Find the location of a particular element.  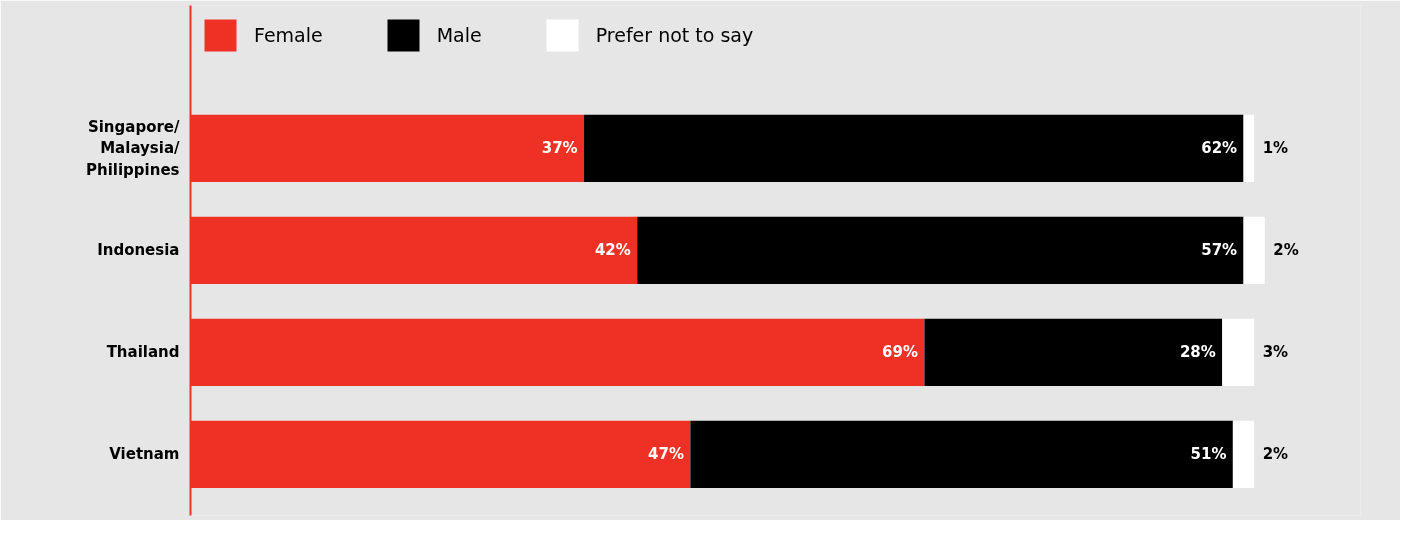

y-tick-label: Singapore/ Malaysia/ Philippines is located at coordinates (133, 148).